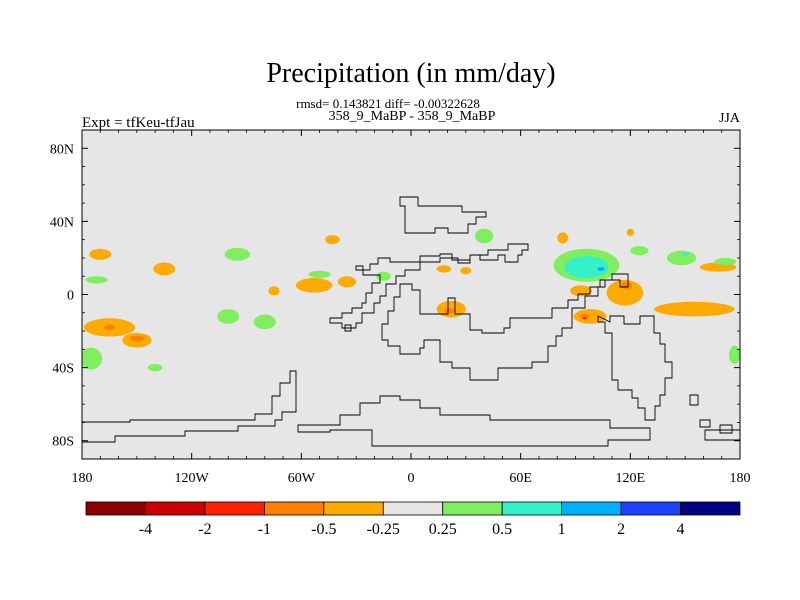 This screenshot has height=600, width=800. Describe the element at coordinates (412, 116) in the screenshot. I see `subtitle-center: 358_9_MaBP - 358_9_MaBP` at that location.